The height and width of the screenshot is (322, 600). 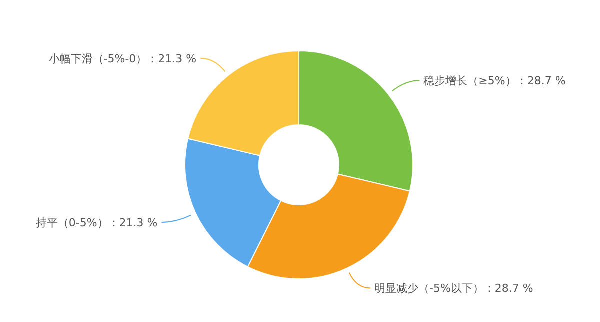 I want to click on slice-label: 稳步增长（≥5%）：28.7 %, so click(x=495, y=81).